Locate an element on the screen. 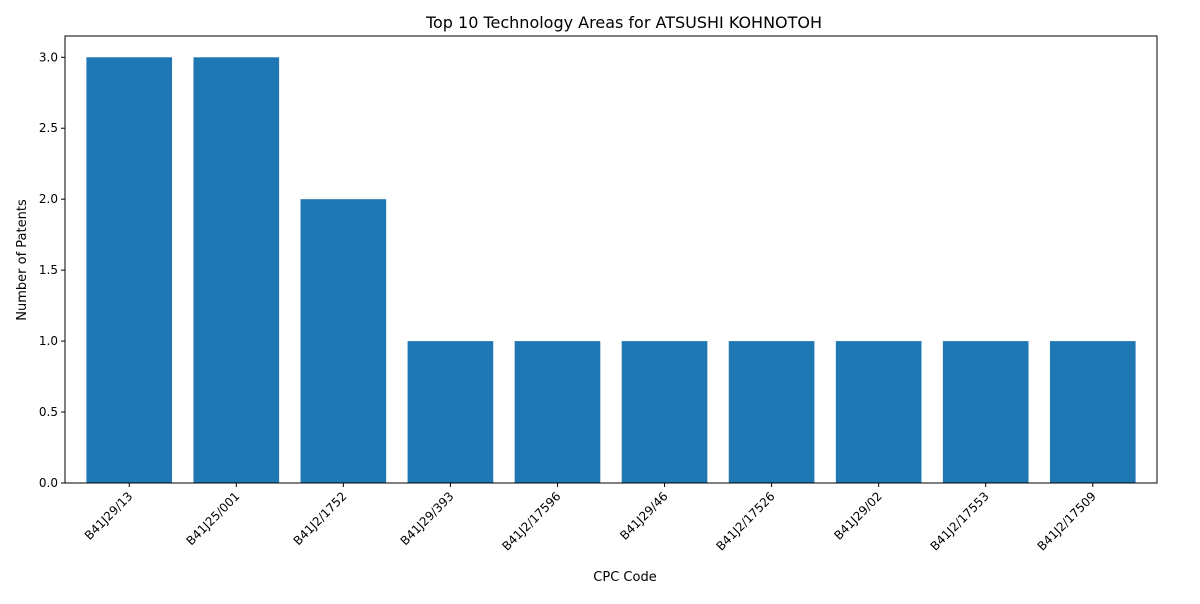 Image resolution: width=1200 pixels, height=604 pixels. y-tick-label: 1.0 is located at coordinates (48, 341).